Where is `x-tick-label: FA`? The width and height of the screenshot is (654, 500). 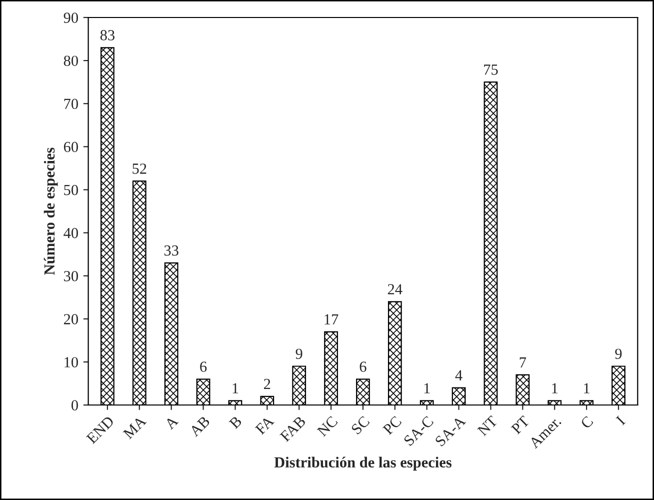
x-tick-label: FA is located at coordinates (264, 425).